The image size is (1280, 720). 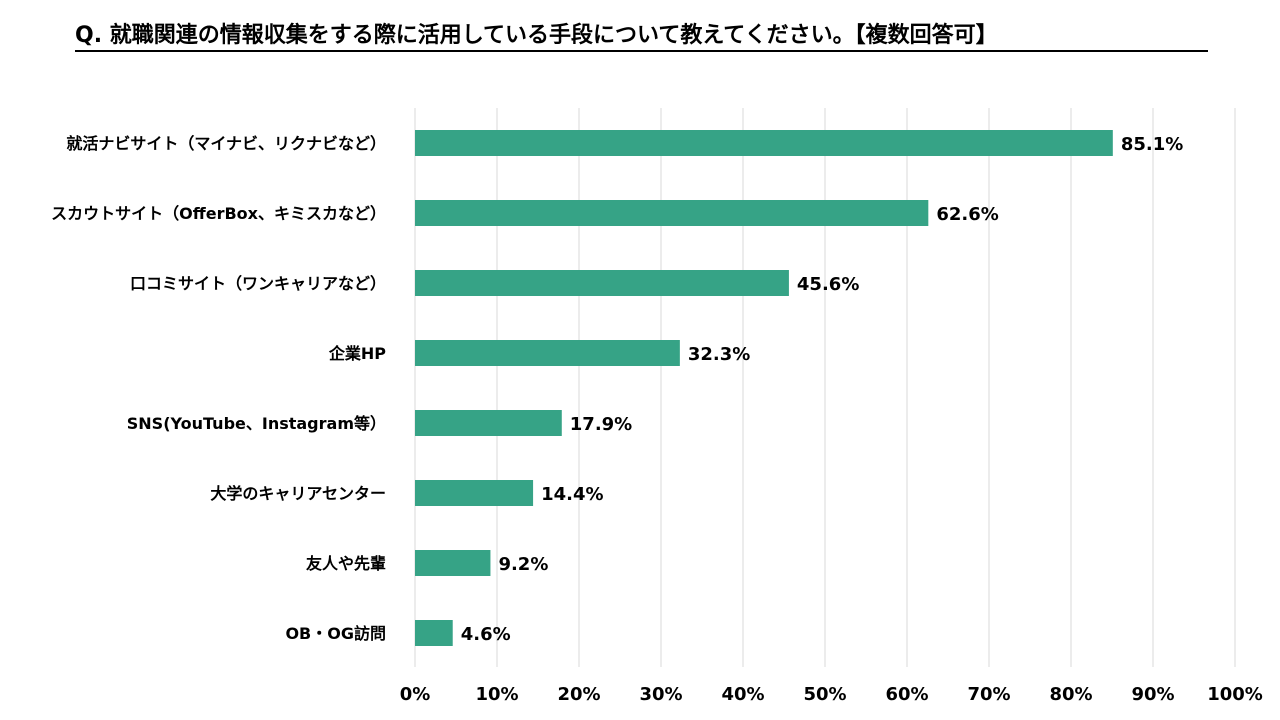 What do you see at coordinates (258, 283) in the screenshot?
I see `category-label: 口コミサイト（ワンキャリアなど）` at bounding box center [258, 283].